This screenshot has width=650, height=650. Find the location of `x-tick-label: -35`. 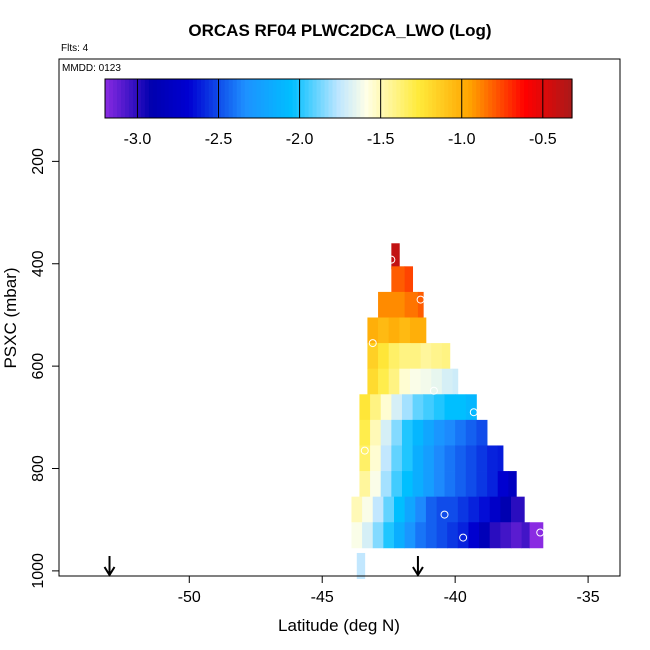

x-tick-label: -35 is located at coordinates (588, 597).